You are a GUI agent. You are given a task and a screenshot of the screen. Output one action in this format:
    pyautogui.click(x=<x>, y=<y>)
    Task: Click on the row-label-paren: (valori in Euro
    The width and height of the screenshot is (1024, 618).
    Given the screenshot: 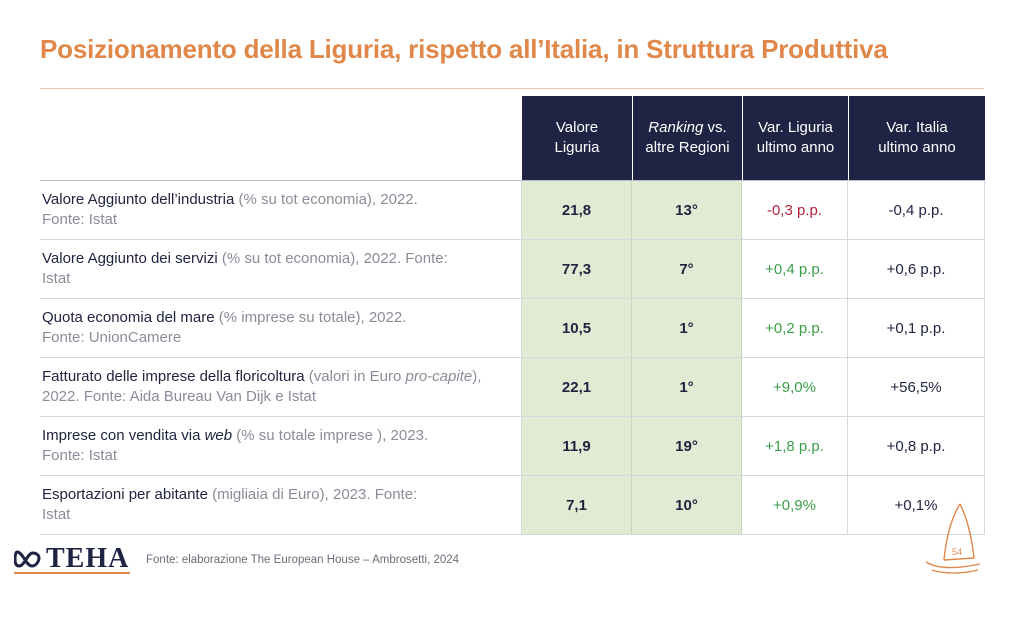 What is the action you would take?
    pyautogui.click(x=355, y=376)
    